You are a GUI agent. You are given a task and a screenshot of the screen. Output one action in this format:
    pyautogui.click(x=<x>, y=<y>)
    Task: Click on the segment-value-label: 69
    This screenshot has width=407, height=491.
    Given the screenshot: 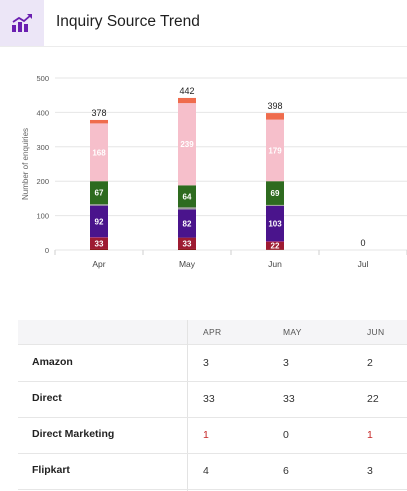 What is the action you would take?
    pyautogui.click(x=275, y=193)
    